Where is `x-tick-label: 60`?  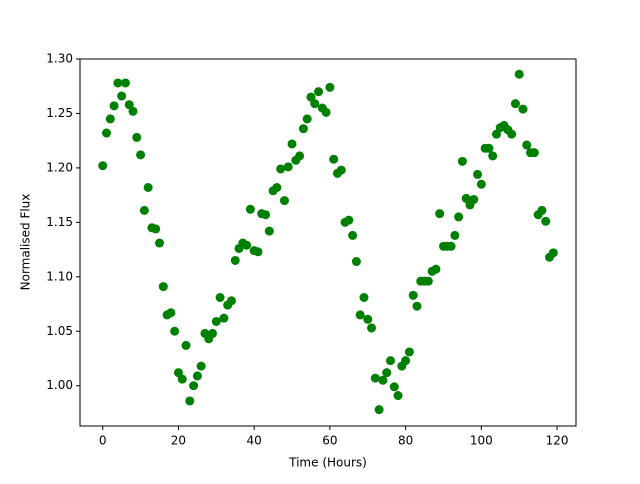 x-tick-label: 60 is located at coordinates (329, 441).